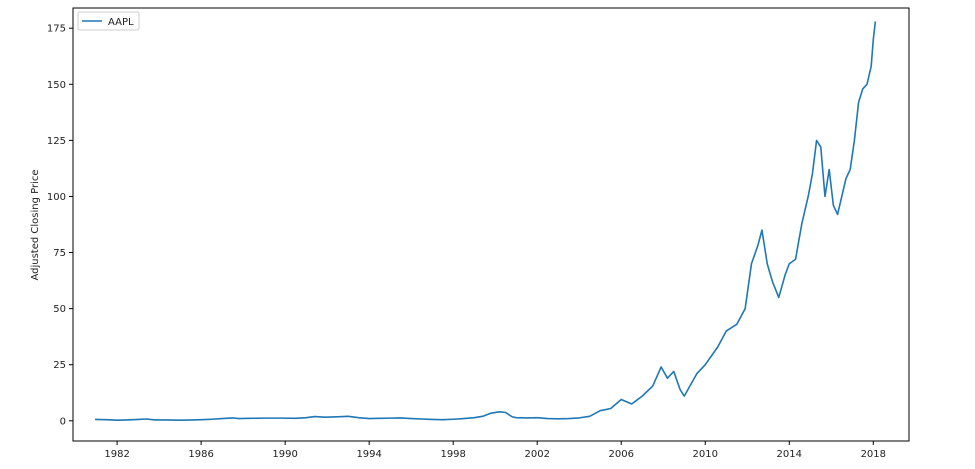  What do you see at coordinates (621, 454) in the screenshot?
I see `x-tick-label: 2006` at bounding box center [621, 454].